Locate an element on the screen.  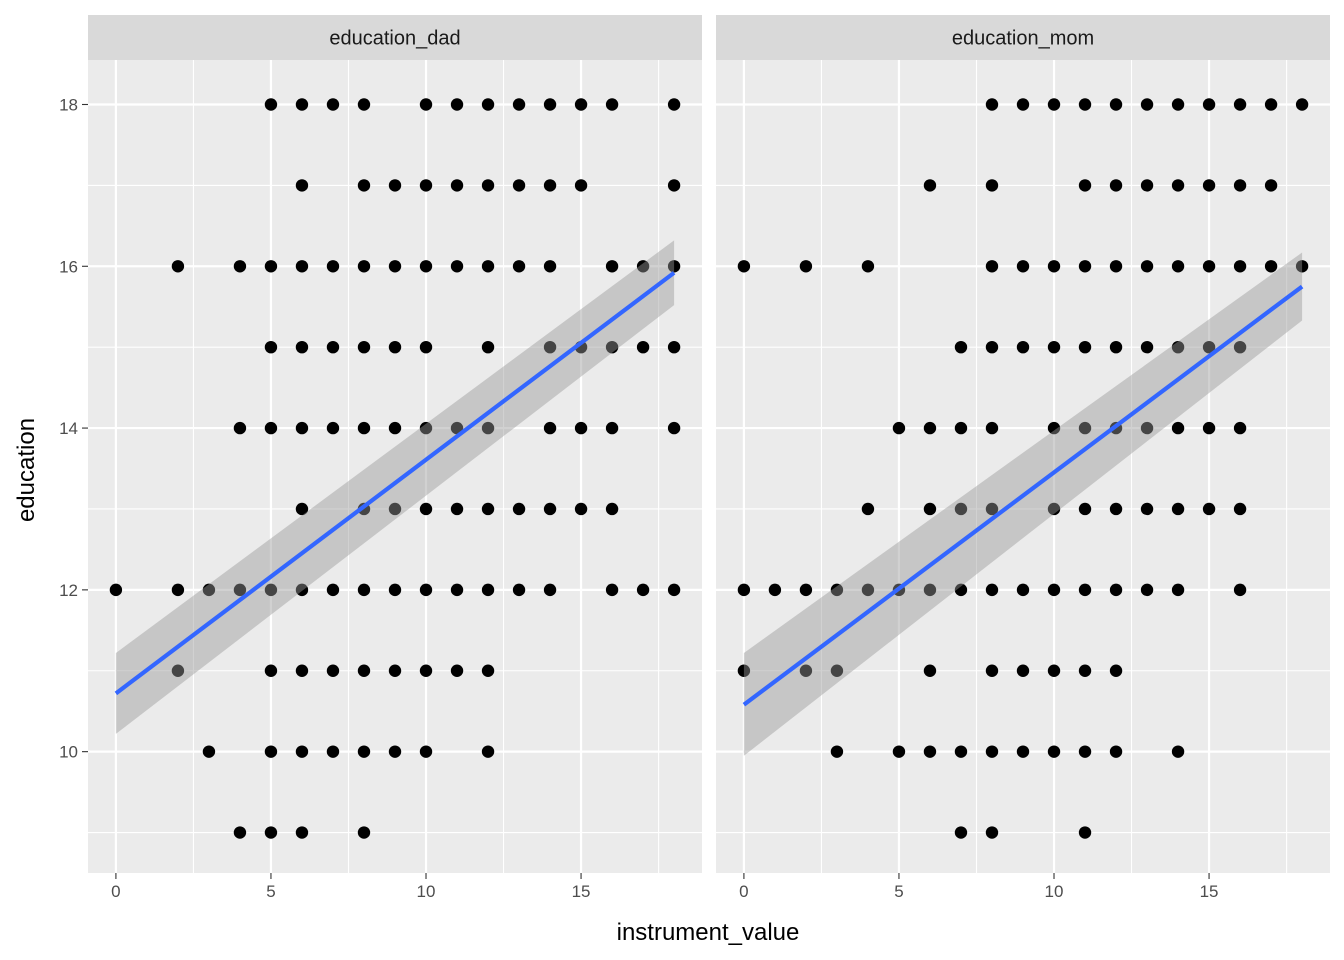
y-tick-label: 18 is located at coordinates (68, 104).